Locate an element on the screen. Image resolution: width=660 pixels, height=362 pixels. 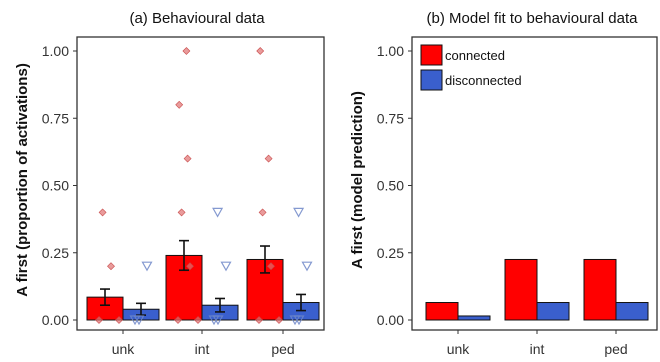
error-bar-disconnected-unk is located at coordinates (141, 309).